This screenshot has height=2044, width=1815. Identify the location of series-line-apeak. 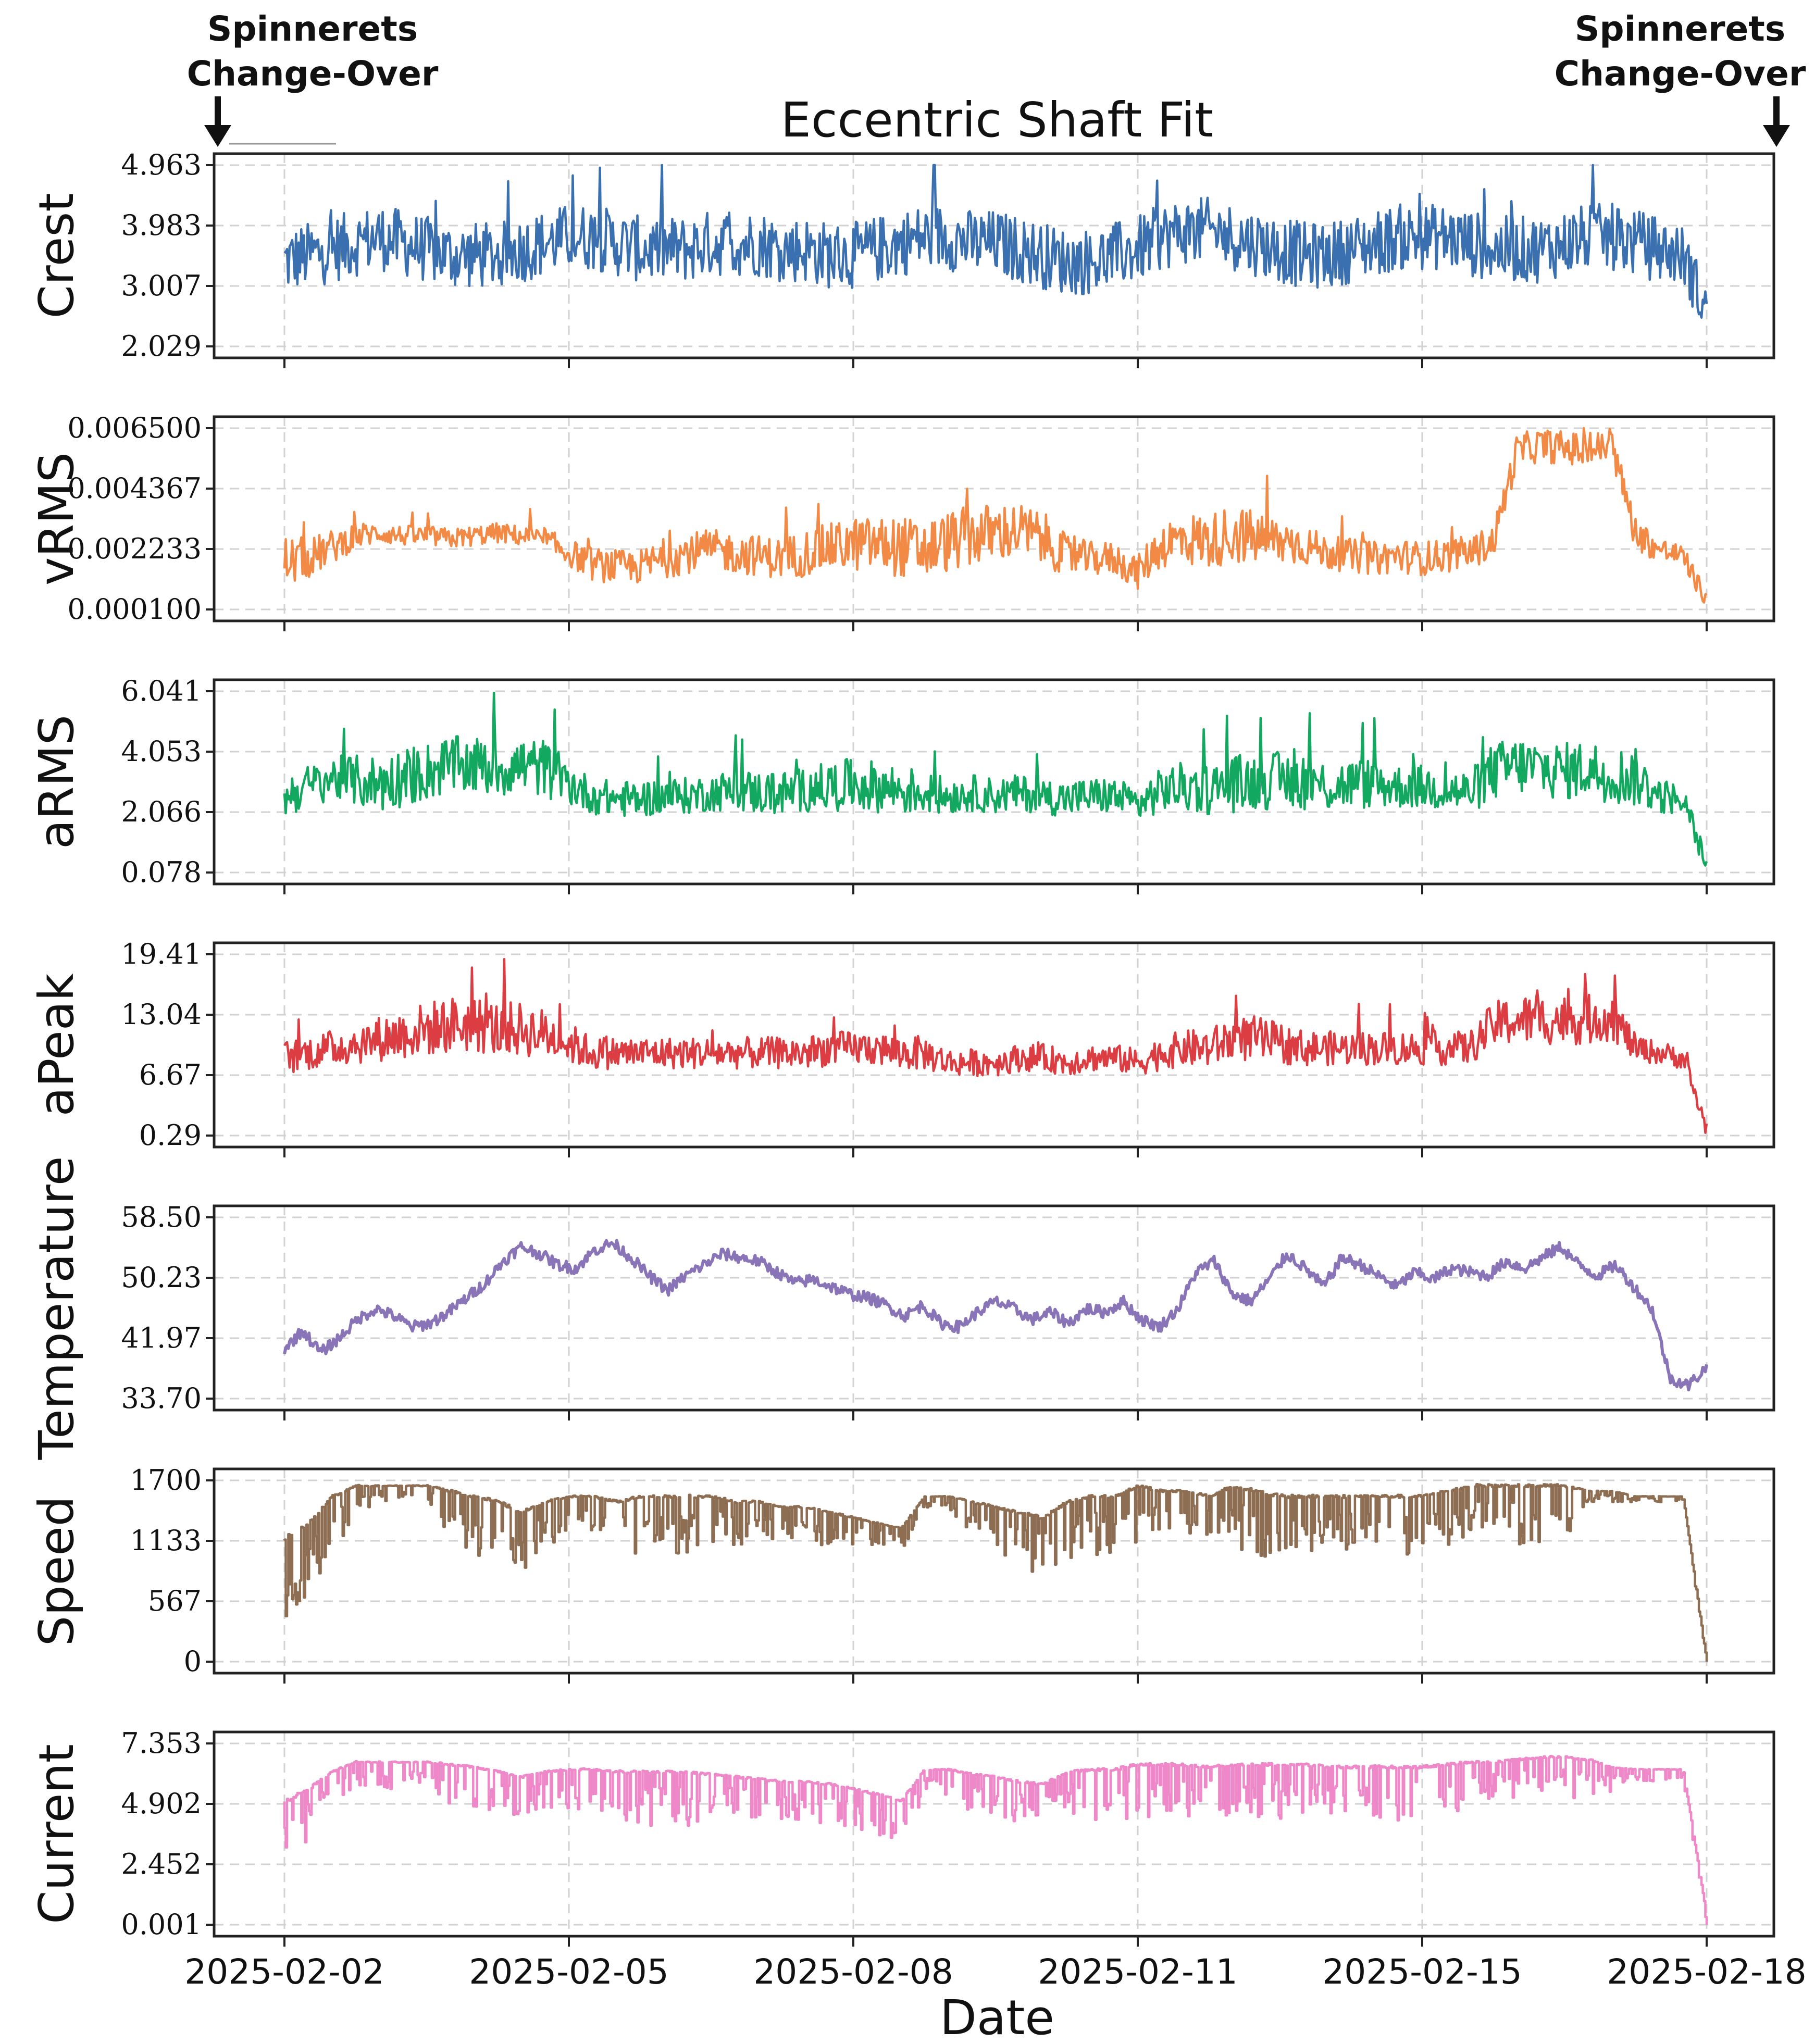
(995, 1046).